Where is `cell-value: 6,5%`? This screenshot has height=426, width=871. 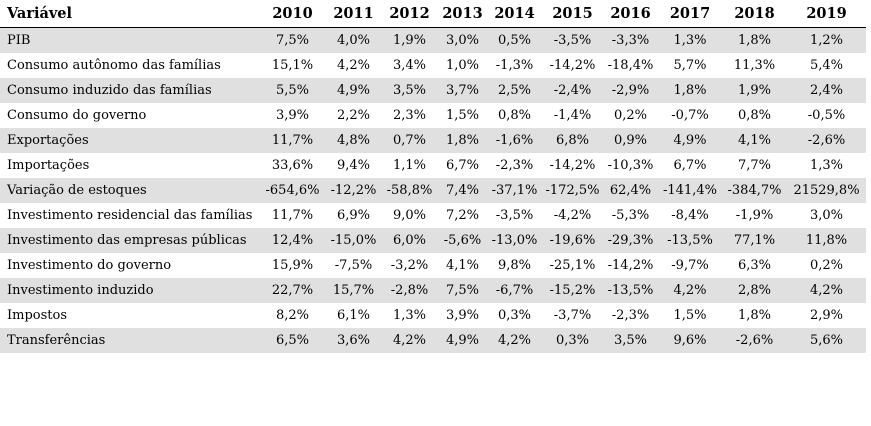
cell-value: 6,5% is located at coordinates (292, 340).